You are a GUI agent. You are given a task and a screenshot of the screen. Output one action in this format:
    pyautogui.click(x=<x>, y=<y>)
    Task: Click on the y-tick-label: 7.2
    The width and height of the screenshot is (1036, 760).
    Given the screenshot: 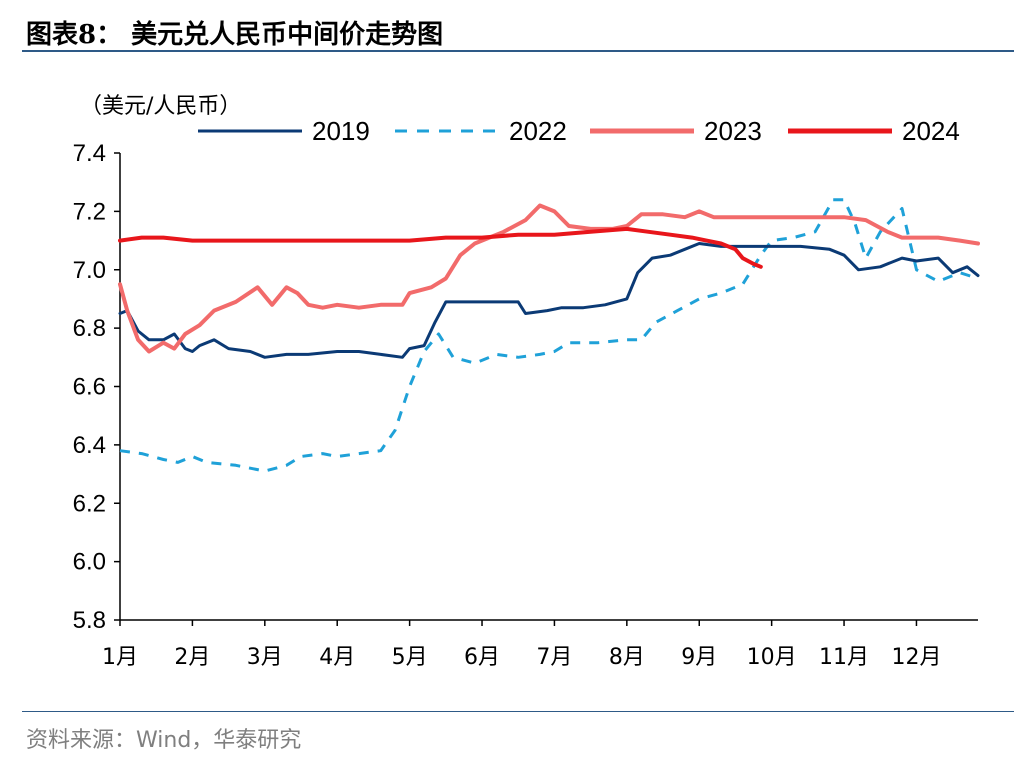 What is the action you would take?
    pyautogui.click(x=89, y=211)
    